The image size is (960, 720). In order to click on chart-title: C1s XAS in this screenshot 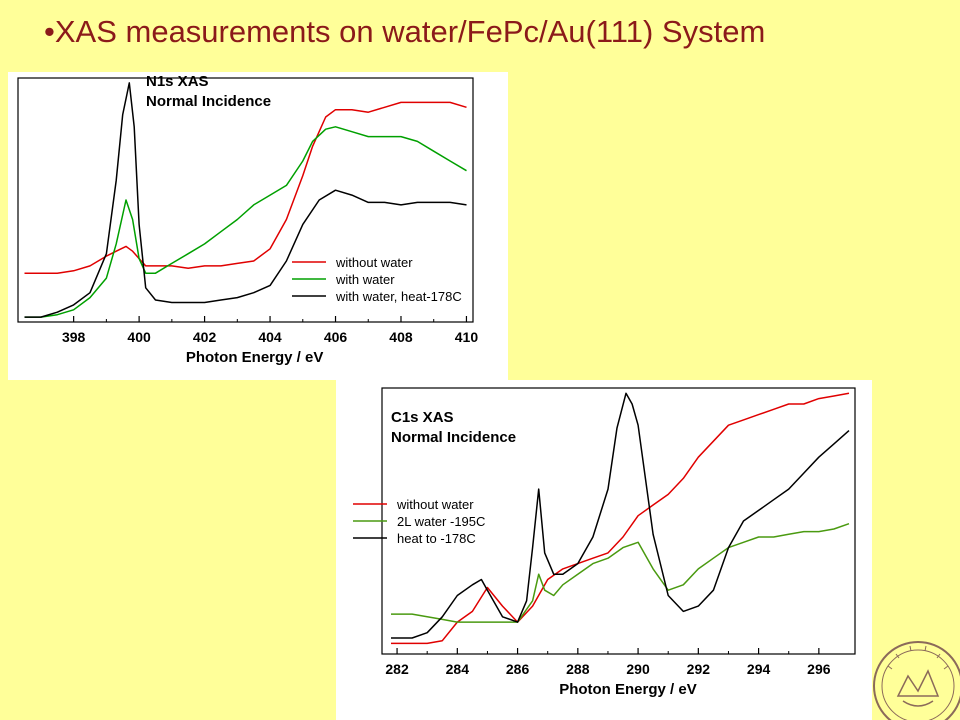, I will do `click(422, 417)`.